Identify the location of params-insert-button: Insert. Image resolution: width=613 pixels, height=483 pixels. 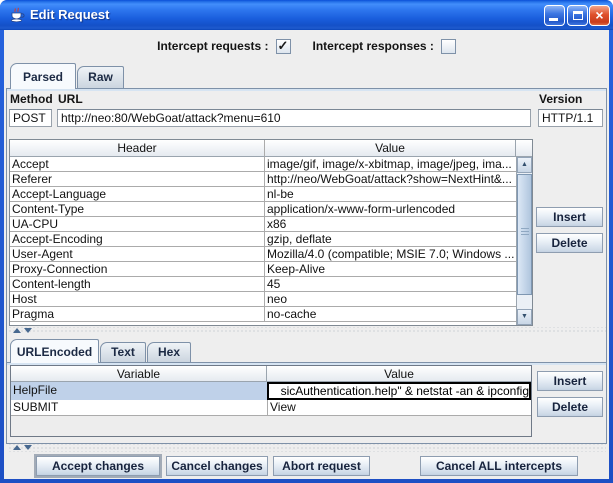
(570, 381).